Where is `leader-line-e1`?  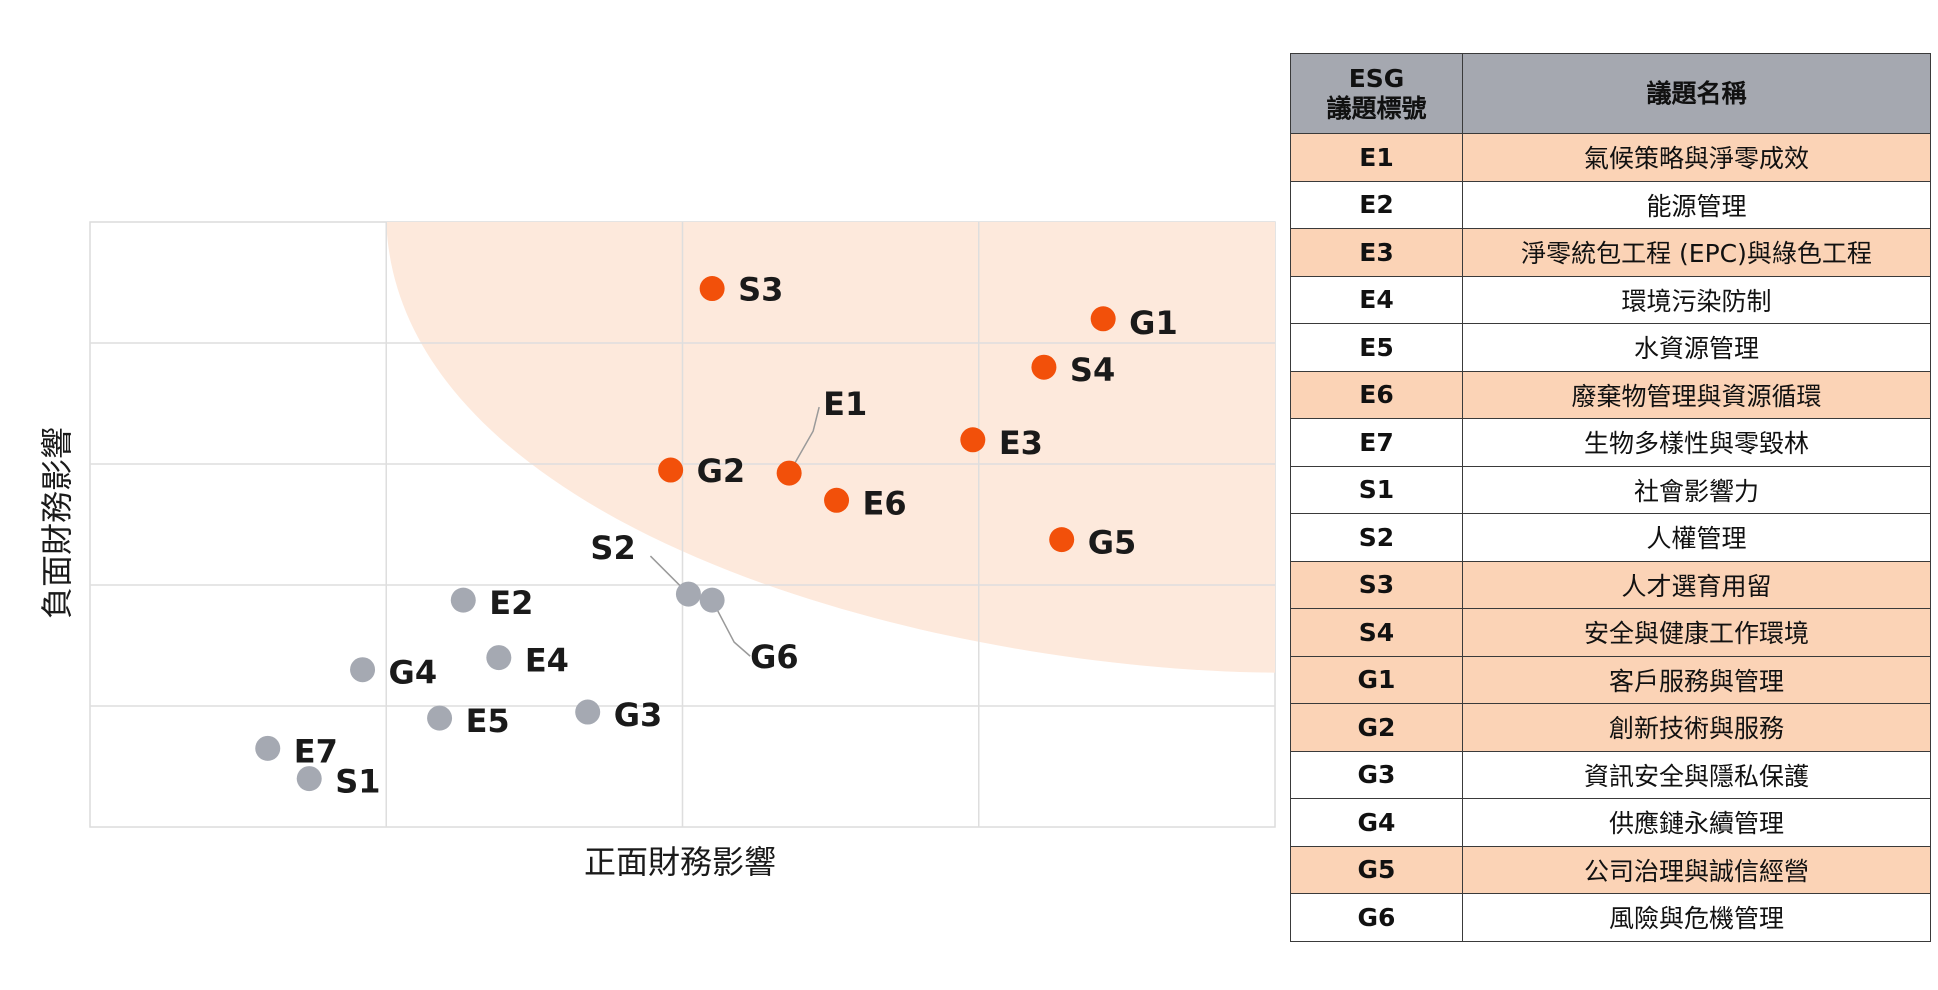 leader-line-e1 is located at coordinates (804, 440).